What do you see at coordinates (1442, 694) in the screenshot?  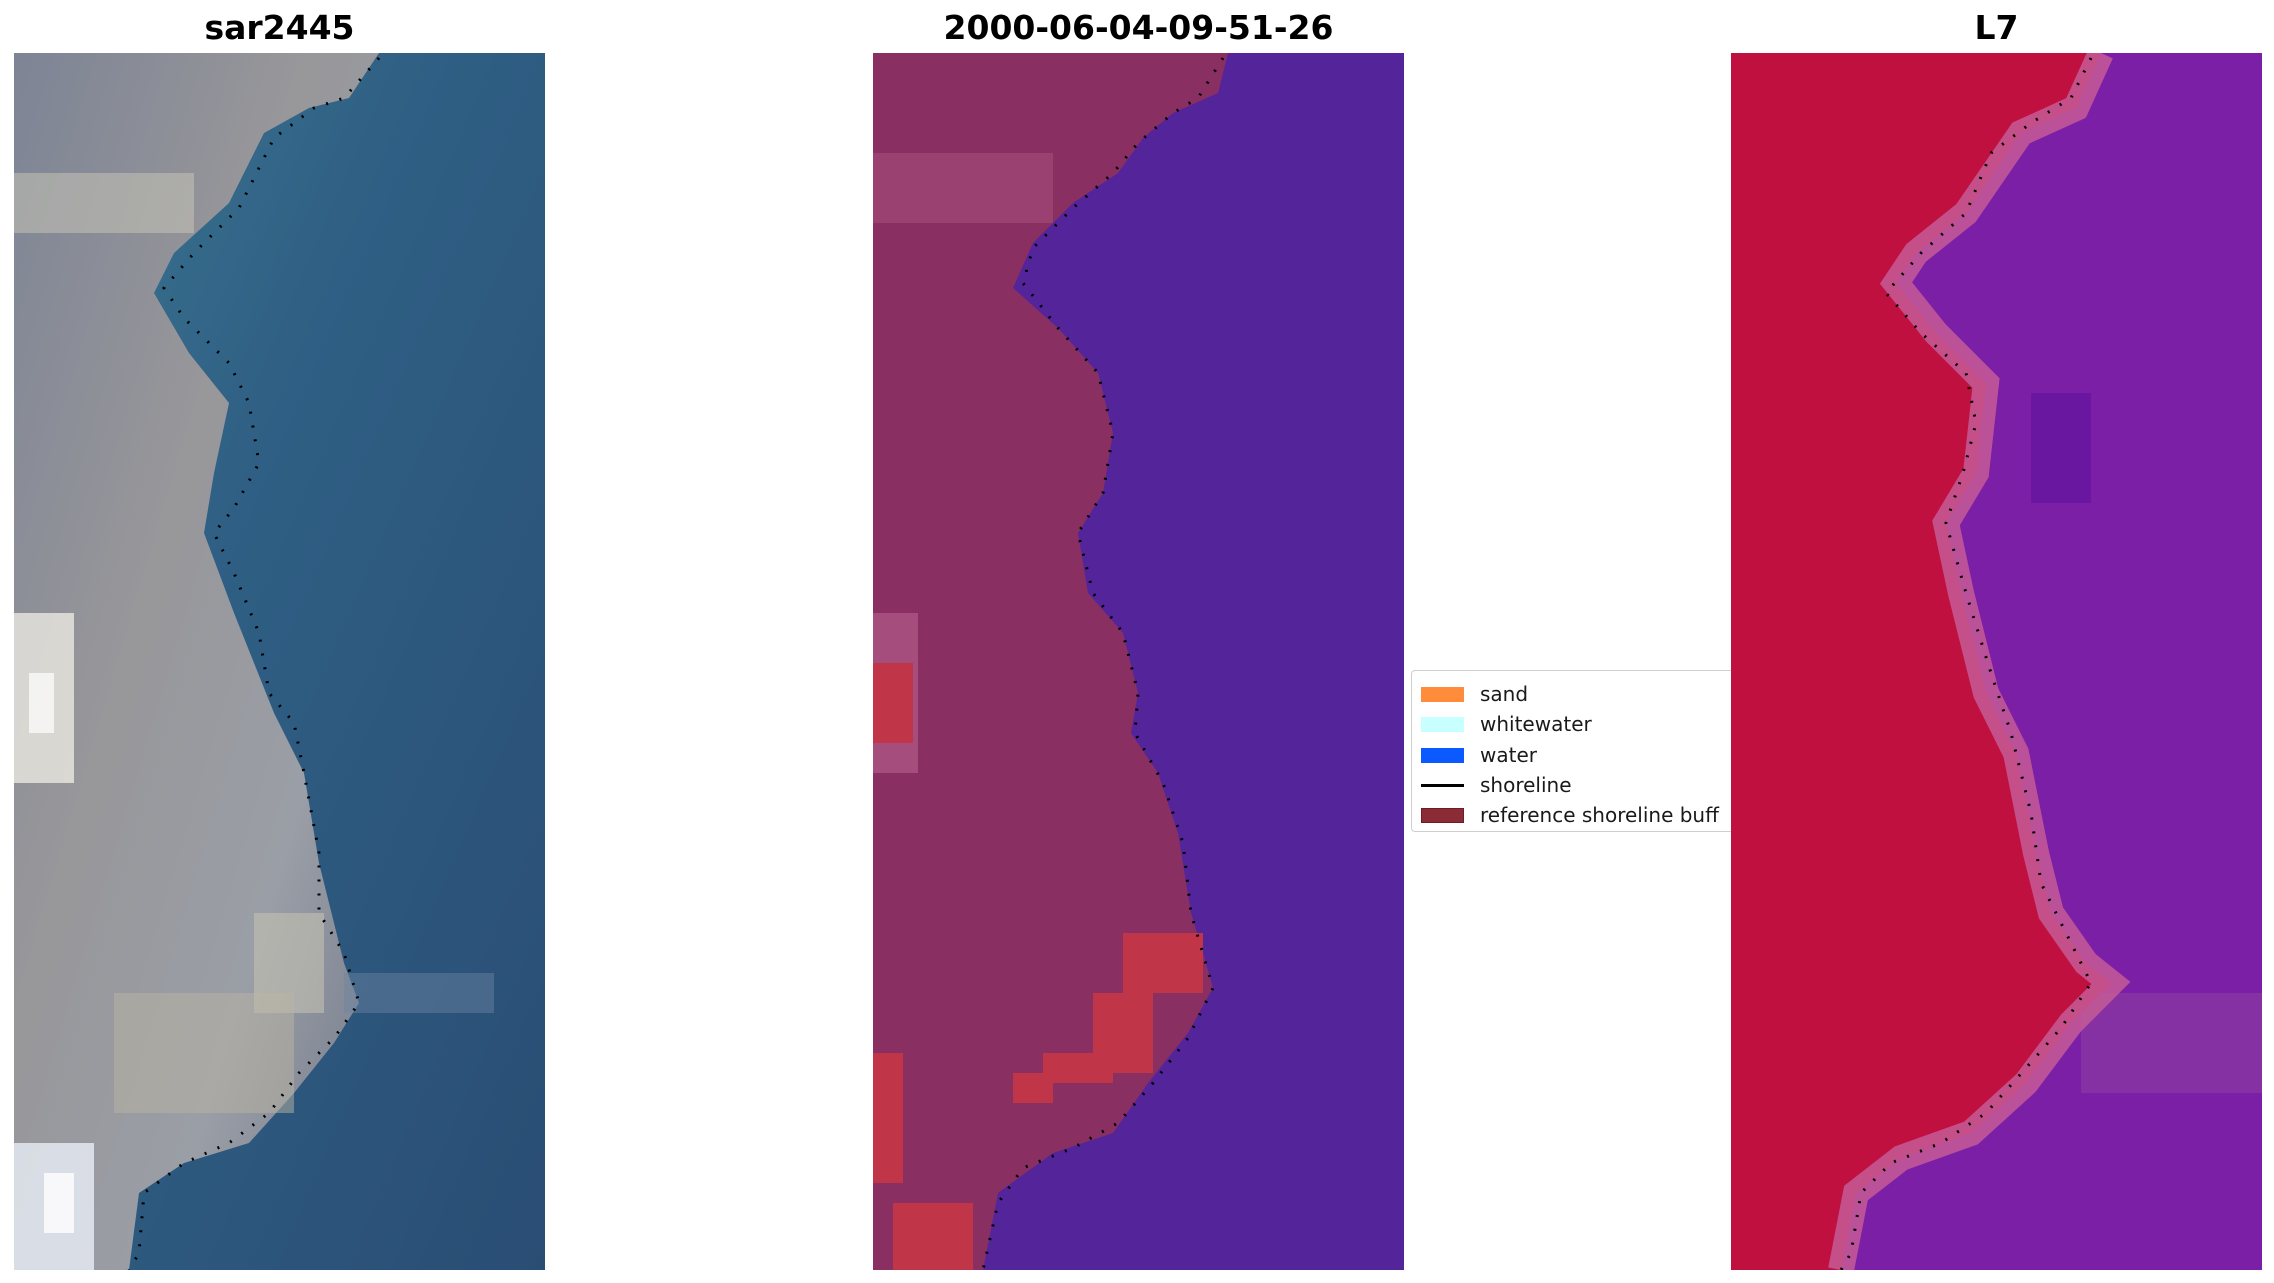 I see `legend-swatch-sand` at bounding box center [1442, 694].